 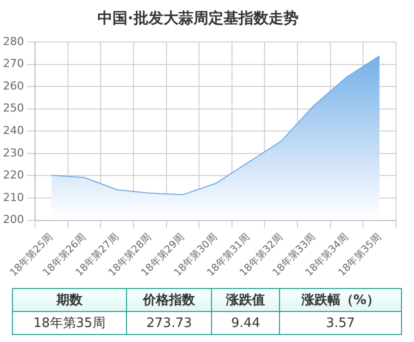 I want to click on text: 9.44, so click(x=246, y=323).